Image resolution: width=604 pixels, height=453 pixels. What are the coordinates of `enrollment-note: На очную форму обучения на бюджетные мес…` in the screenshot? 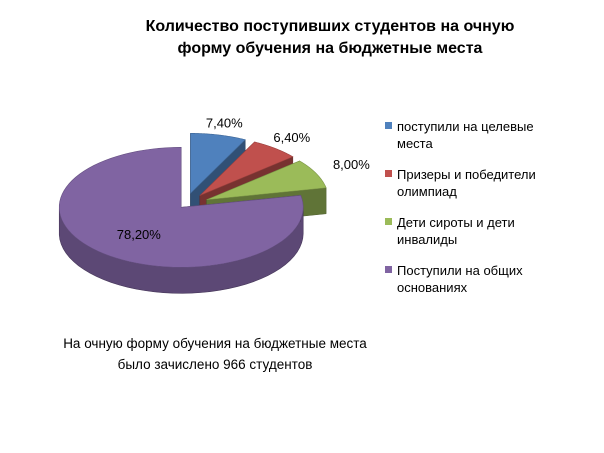 It's located at (215, 354).